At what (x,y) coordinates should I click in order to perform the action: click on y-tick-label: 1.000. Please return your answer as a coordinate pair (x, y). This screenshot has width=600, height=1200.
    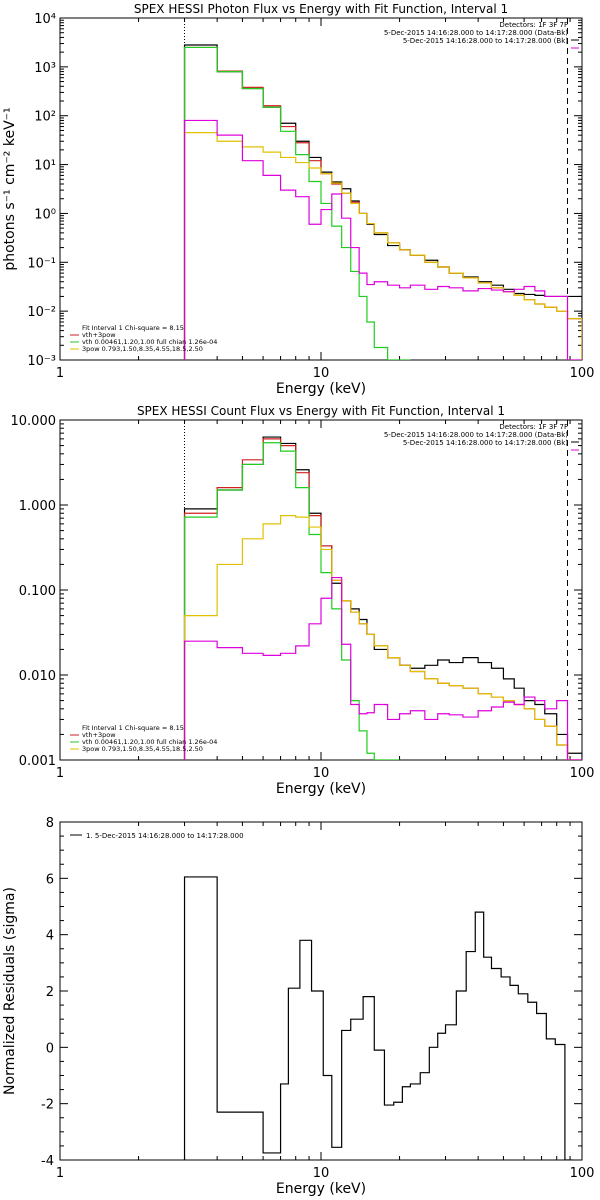
    Looking at the image, I should click on (37, 506).